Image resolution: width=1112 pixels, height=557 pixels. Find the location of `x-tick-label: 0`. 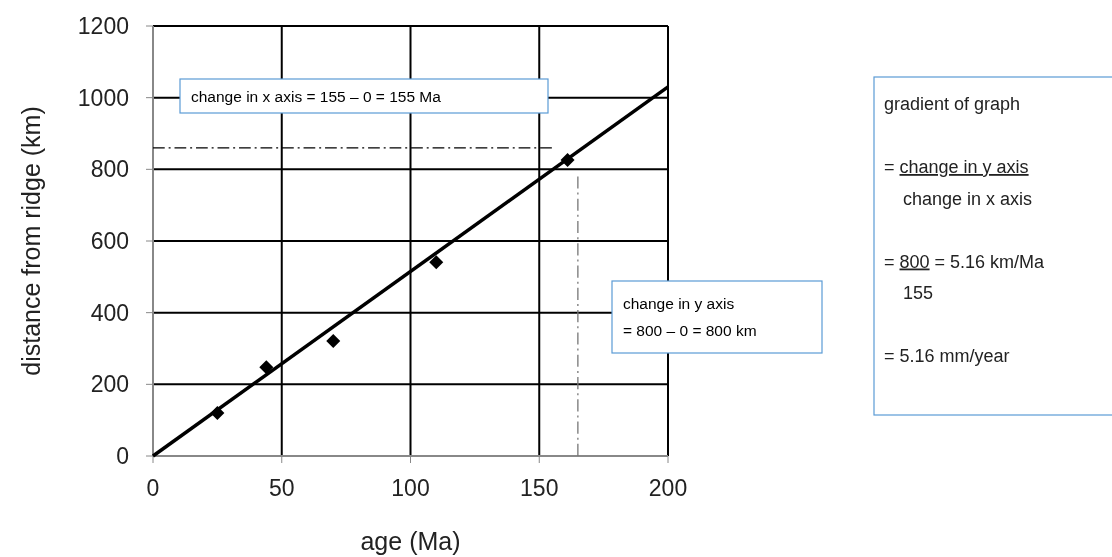

x-tick-label: 0 is located at coordinates (153, 488).